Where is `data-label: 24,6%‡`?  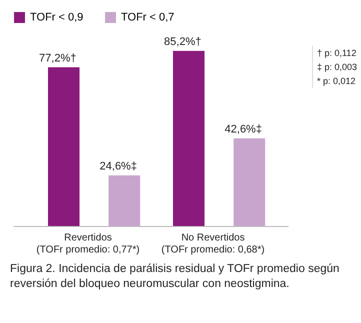
data-label: 24,6%‡ is located at coordinates (118, 166).